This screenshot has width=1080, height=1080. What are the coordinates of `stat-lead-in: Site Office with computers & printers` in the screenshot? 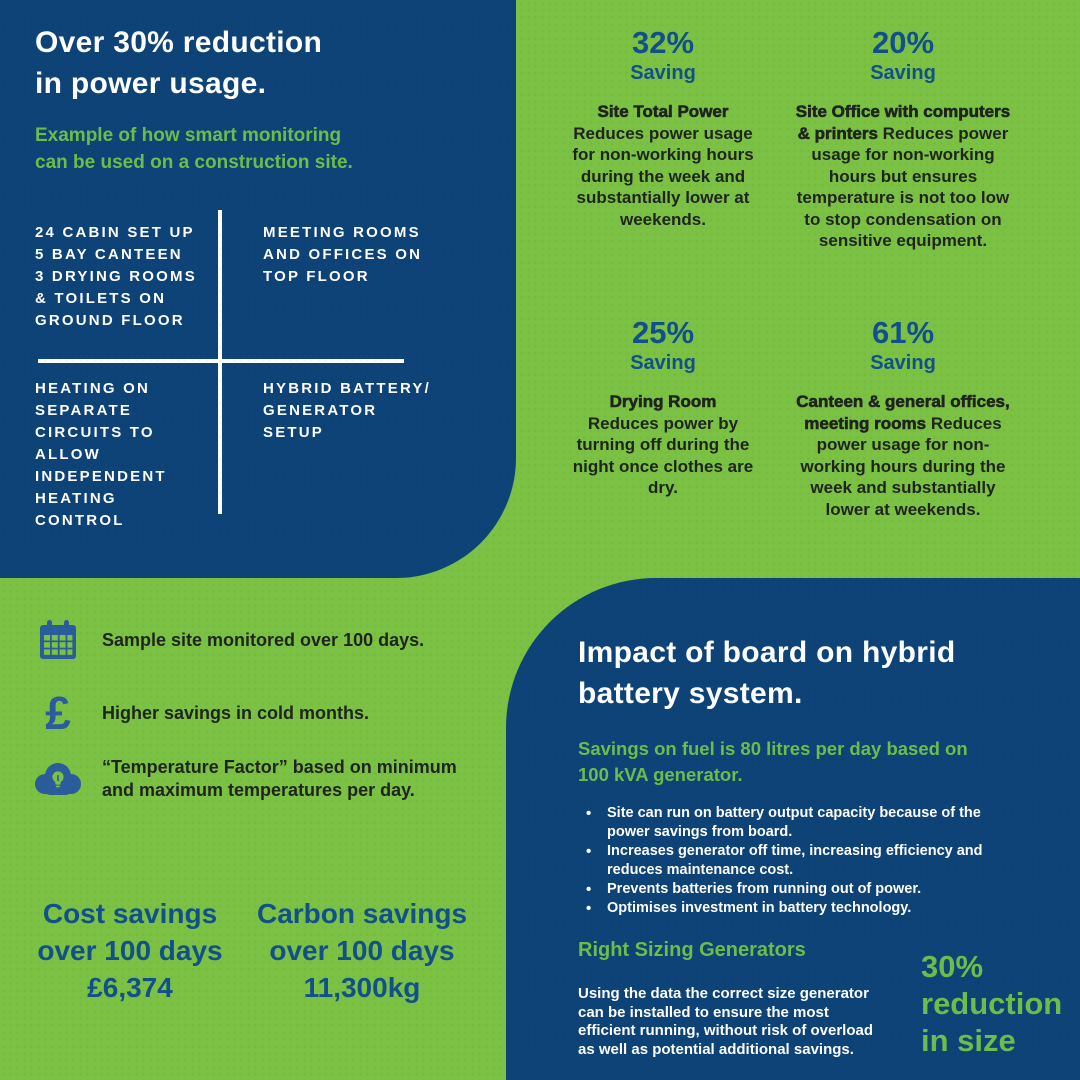 It's located at (903, 122).